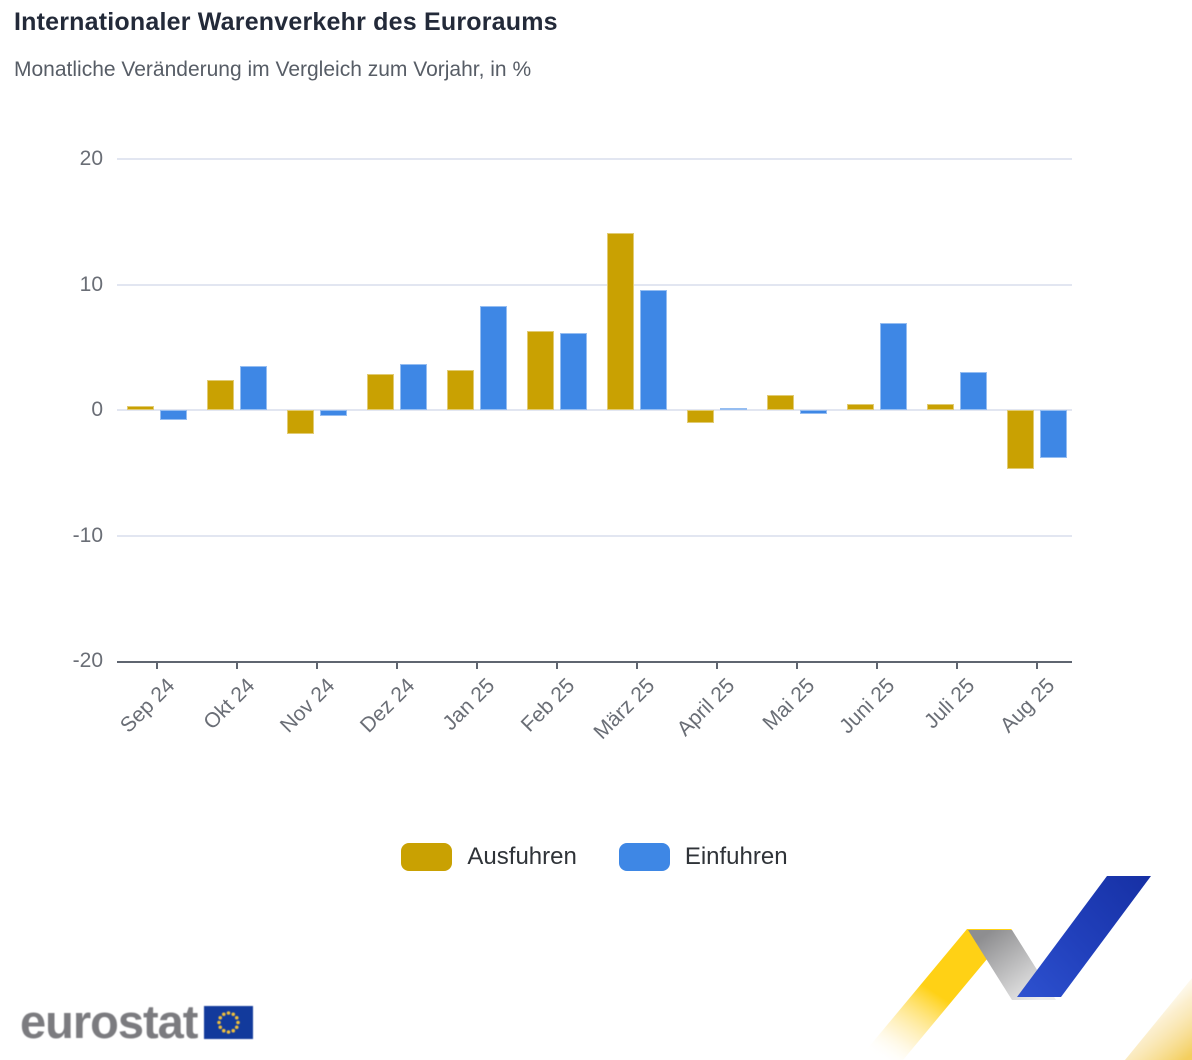  I want to click on y-axis-label: -10, so click(87, 535).